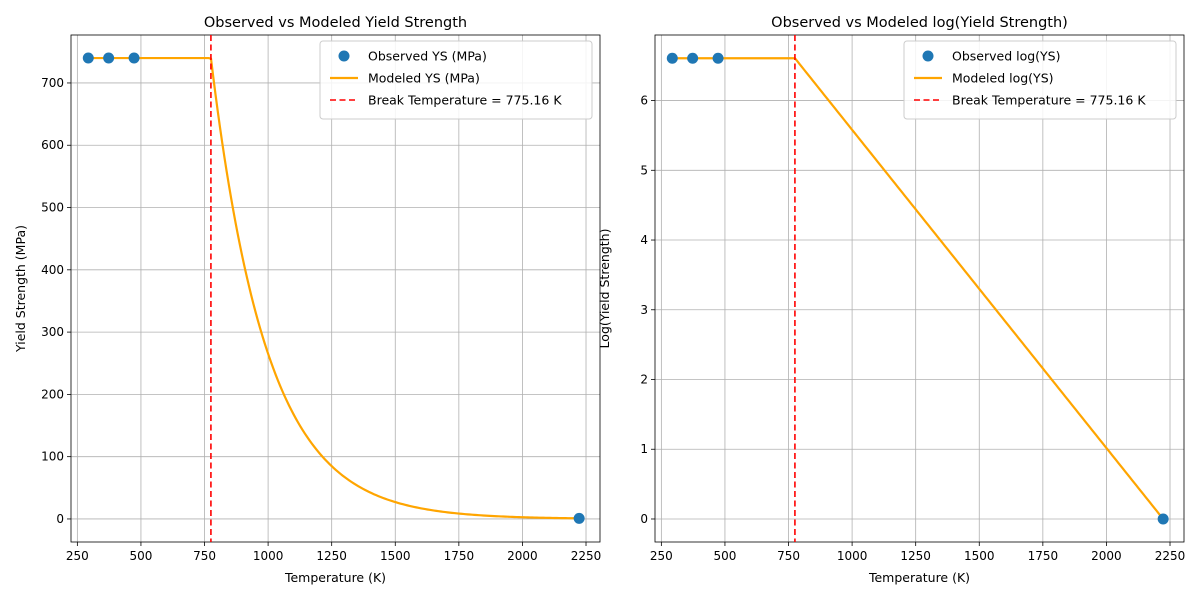 Image resolution: width=1200 pixels, height=604 pixels. Describe the element at coordinates (52, 208) in the screenshot. I see `y-tick-label: 500` at that location.